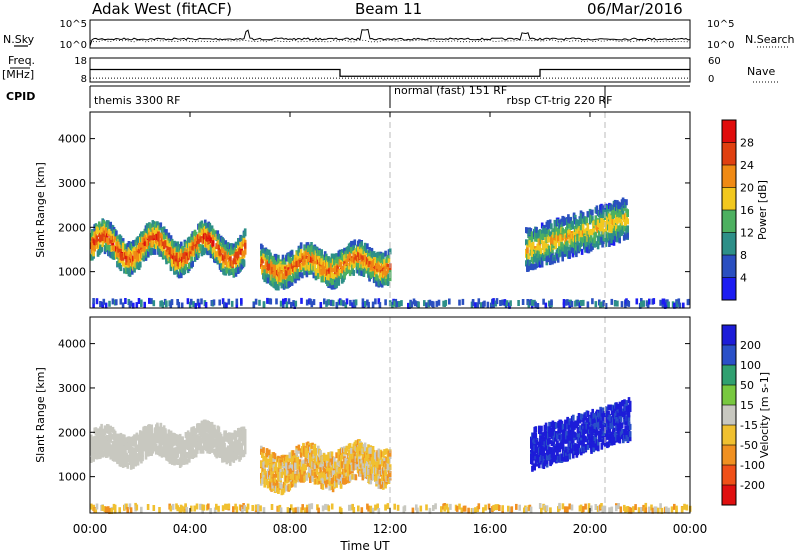 The image size is (800, 554). I want to click on freq-left-tick-top: 18, so click(80, 61).